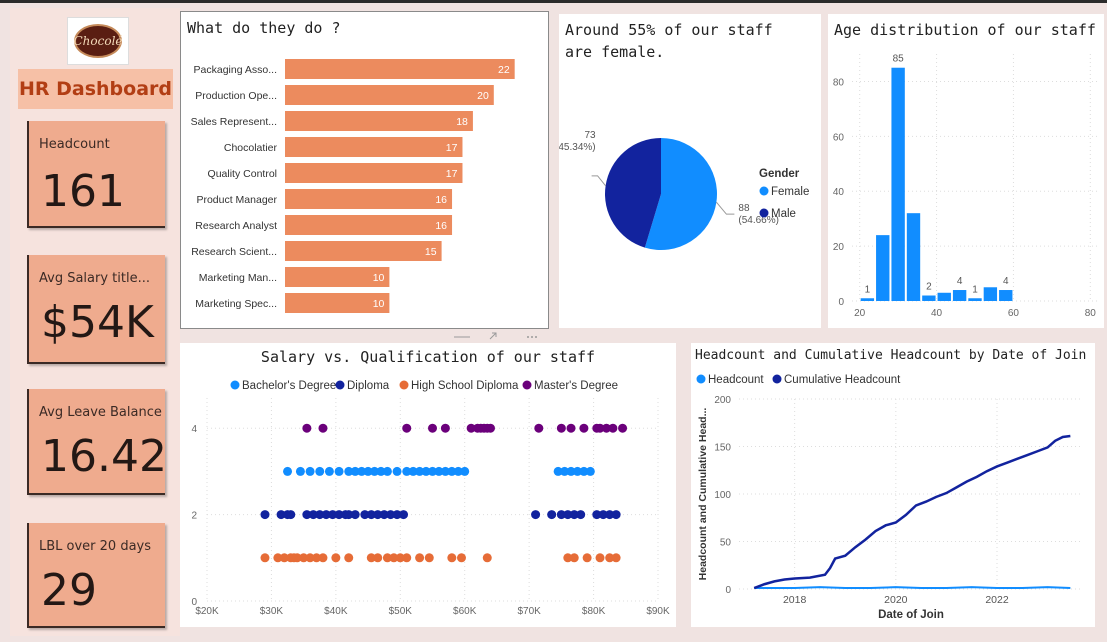 This screenshot has height=642, width=1107. I want to click on x-tick-label: $80K, so click(594, 611).